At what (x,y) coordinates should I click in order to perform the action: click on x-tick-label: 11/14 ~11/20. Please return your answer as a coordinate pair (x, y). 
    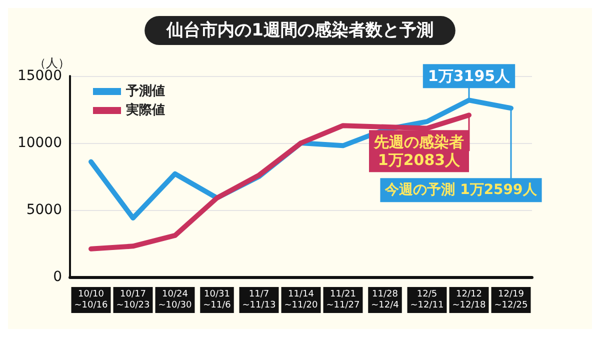
    Looking at the image, I should click on (301, 300).